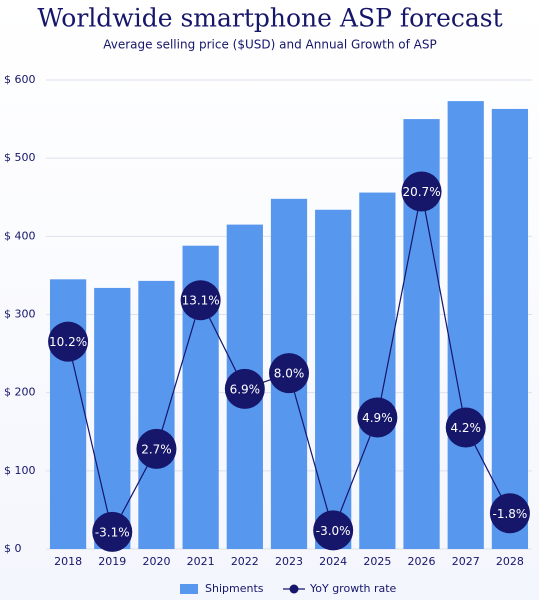 This screenshot has height=600, width=539. I want to click on x-tick-label: 2026, so click(422, 561).